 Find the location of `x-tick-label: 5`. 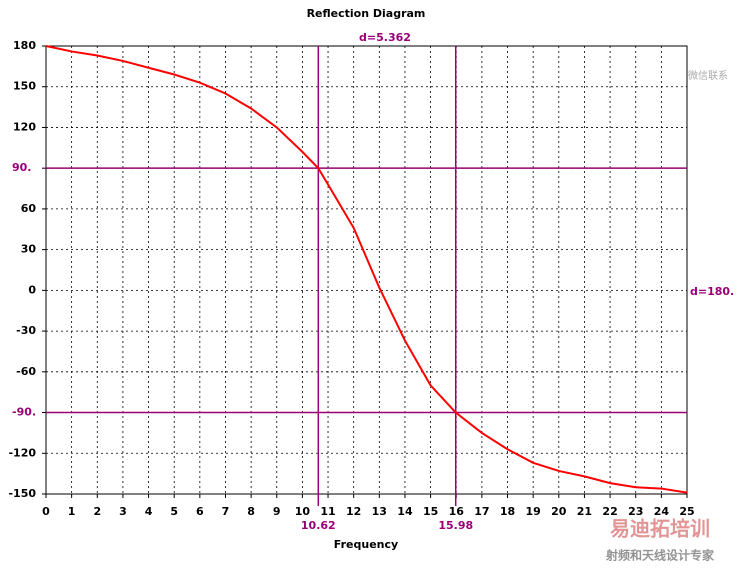

x-tick-label: 5 is located at coordinates (174, 511).